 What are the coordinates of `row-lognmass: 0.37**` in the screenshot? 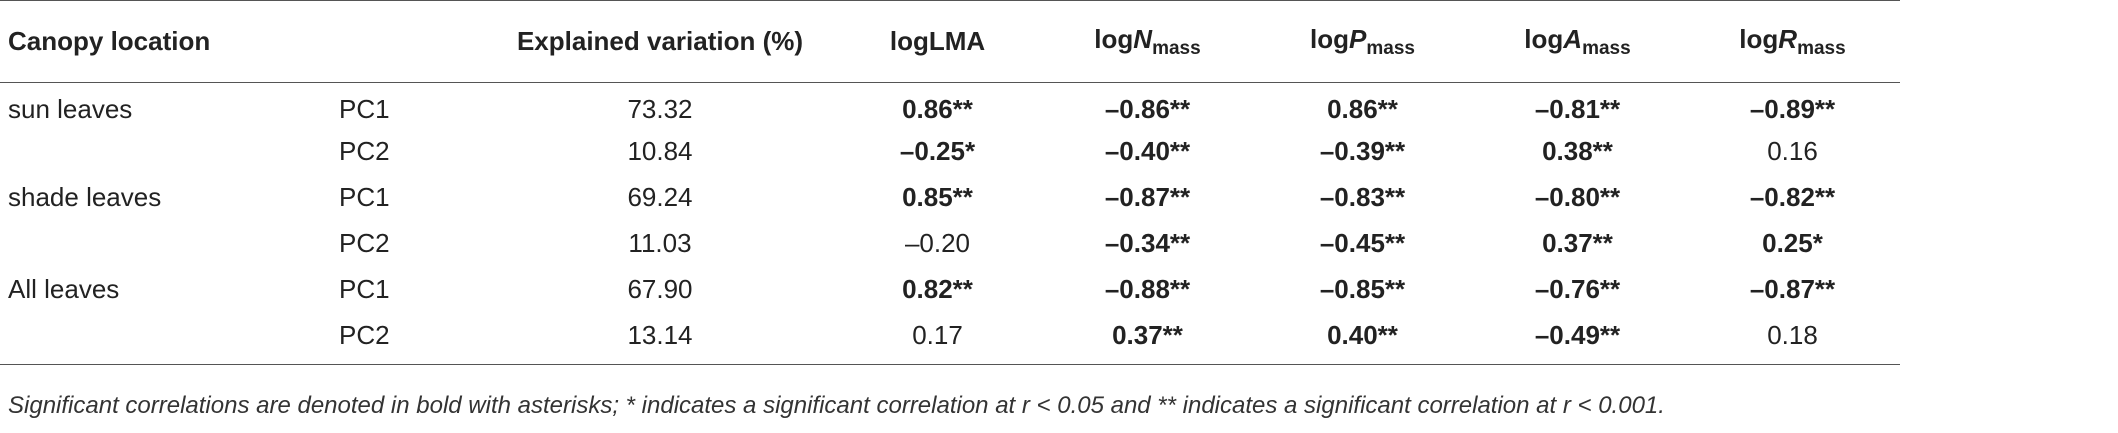 It's located at (1147, 338).